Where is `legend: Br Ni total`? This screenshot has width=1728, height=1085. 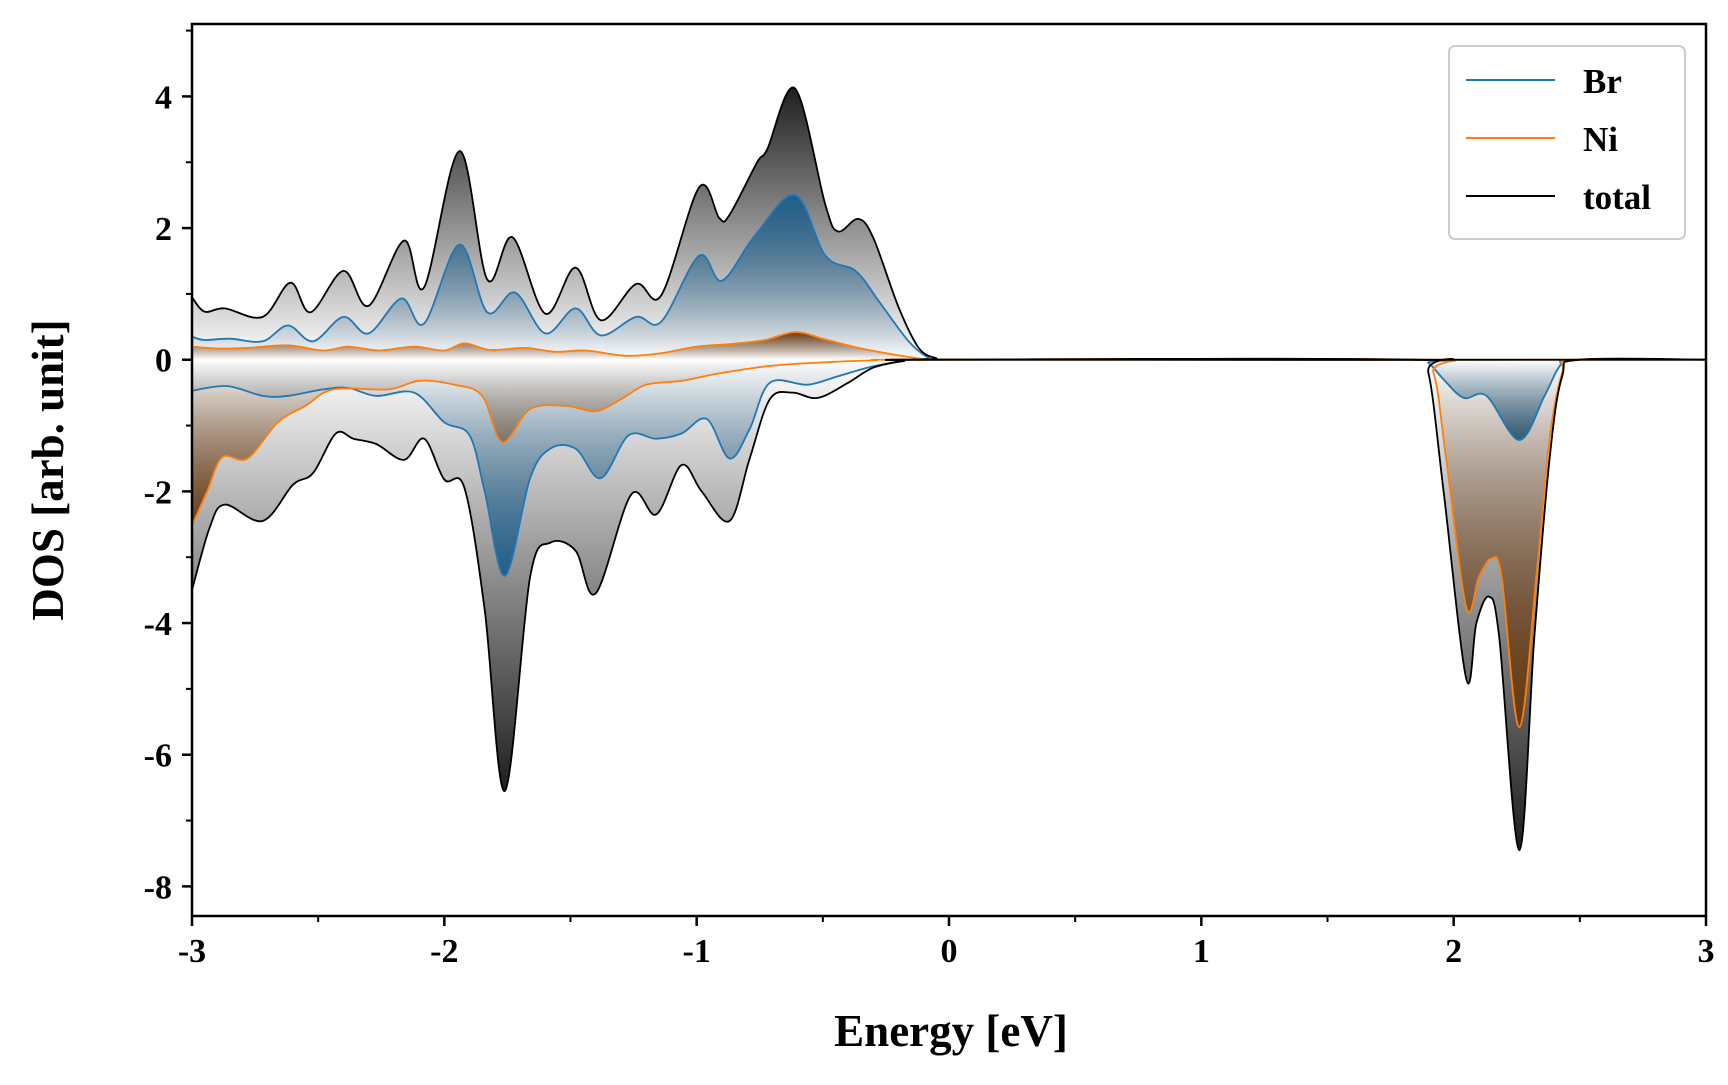
legend: Br Ni total is located at coordinates (1567, 142).